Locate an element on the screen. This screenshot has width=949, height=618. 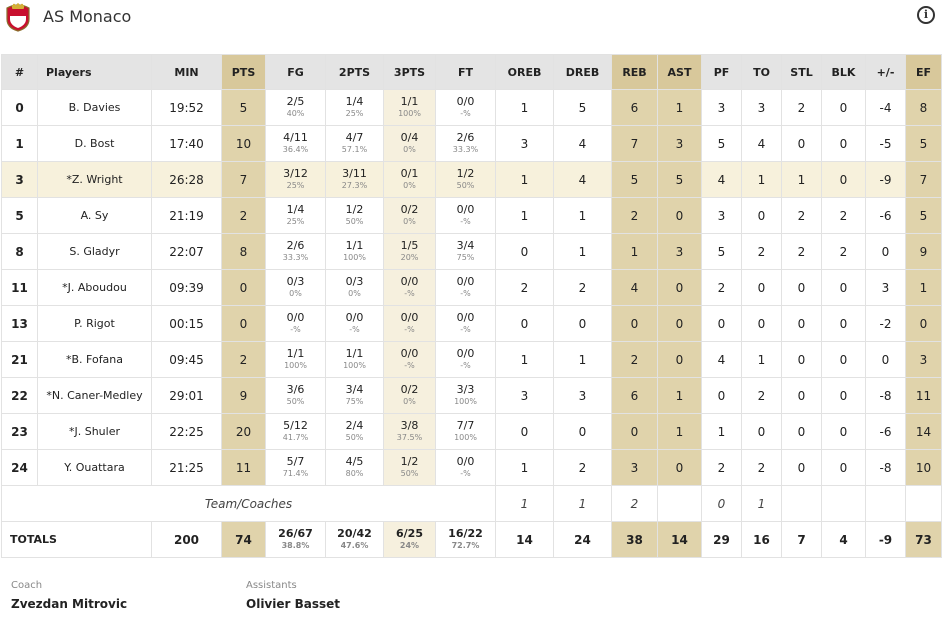
player-reb: 0 is located at coordinates (634, 323).